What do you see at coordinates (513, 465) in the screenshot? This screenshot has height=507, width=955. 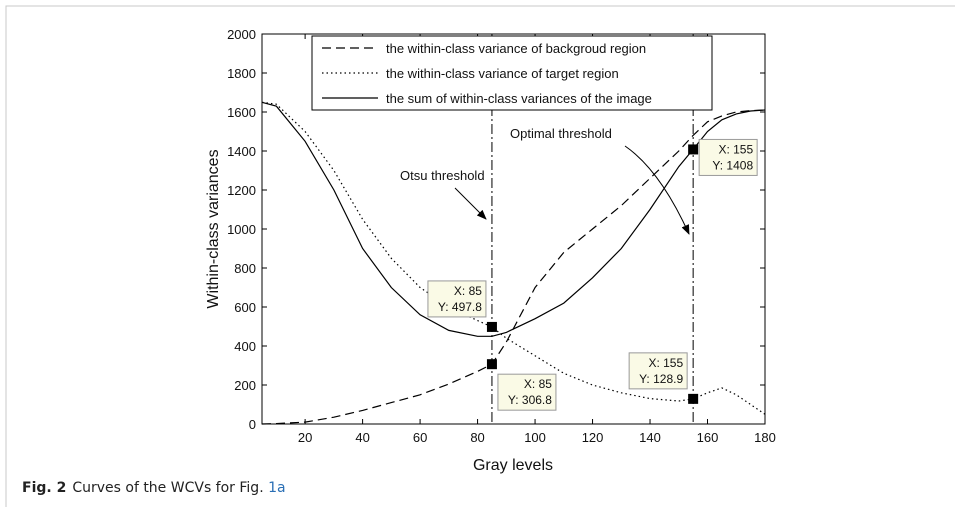 I see `x-axis-label: Gray levels` at bounding box center [513, 465].